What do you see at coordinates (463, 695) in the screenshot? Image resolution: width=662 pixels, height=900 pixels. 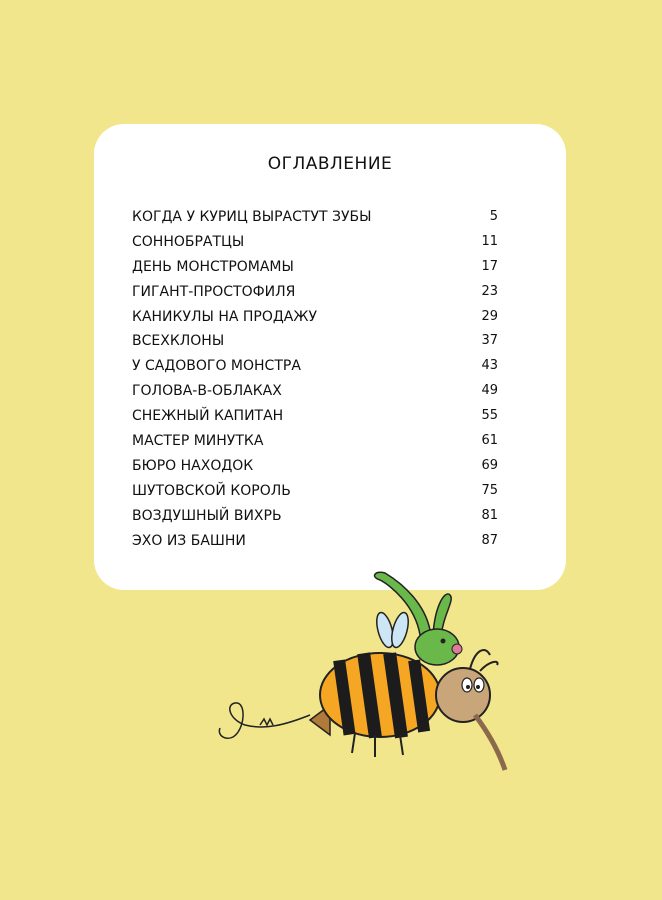 I see `bee-head` at bounding box center [463, 695].